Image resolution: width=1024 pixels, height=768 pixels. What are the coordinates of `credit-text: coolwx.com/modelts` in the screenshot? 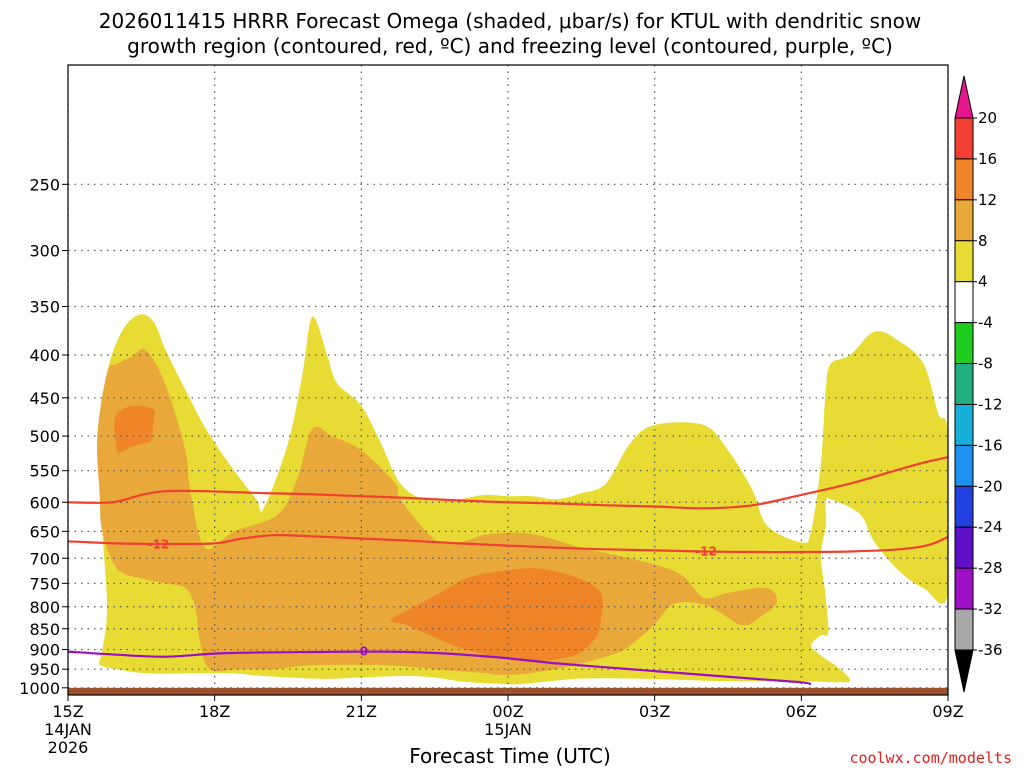 It's located at (930, 758).